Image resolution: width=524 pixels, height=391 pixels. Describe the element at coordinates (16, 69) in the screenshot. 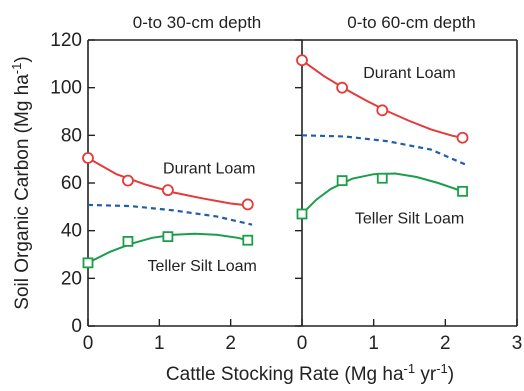

I see `y-axis-label-sup: -1` at that location.